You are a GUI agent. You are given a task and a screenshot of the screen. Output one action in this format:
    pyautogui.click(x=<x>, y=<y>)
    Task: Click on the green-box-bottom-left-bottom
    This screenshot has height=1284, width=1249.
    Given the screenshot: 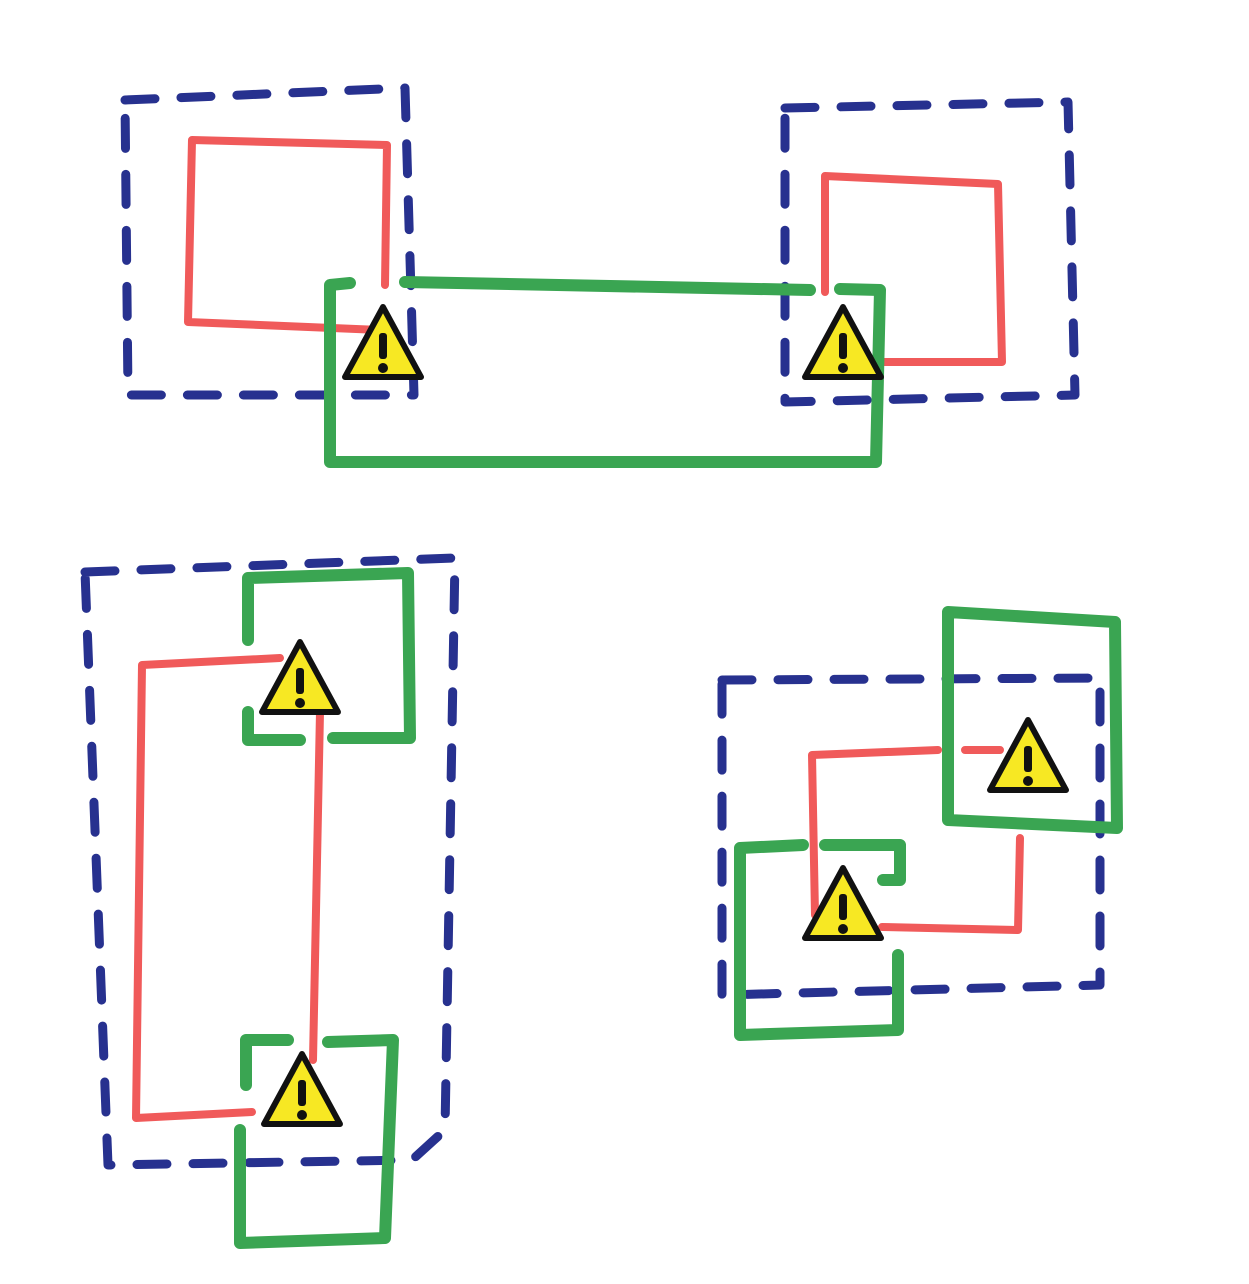 What is the action you would take?
    pyautogui.click(x=316, y=1141)
    